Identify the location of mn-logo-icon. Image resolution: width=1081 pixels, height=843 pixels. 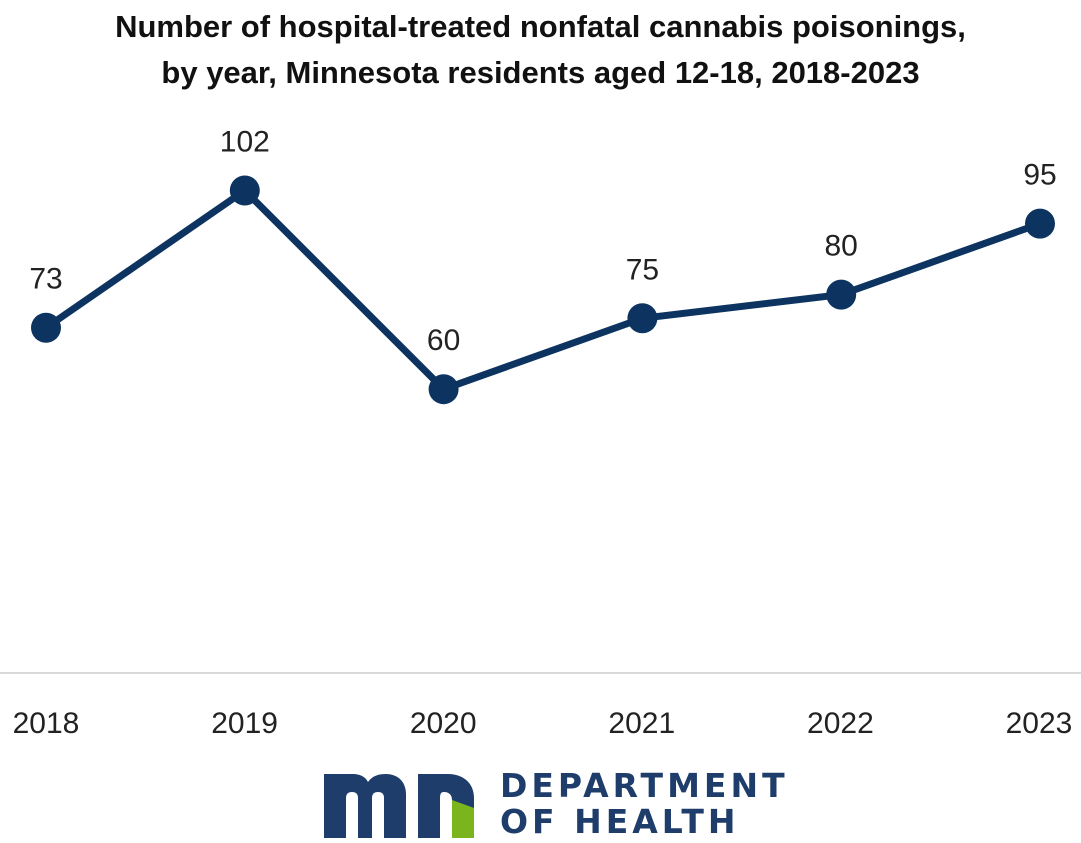
(399, 806).